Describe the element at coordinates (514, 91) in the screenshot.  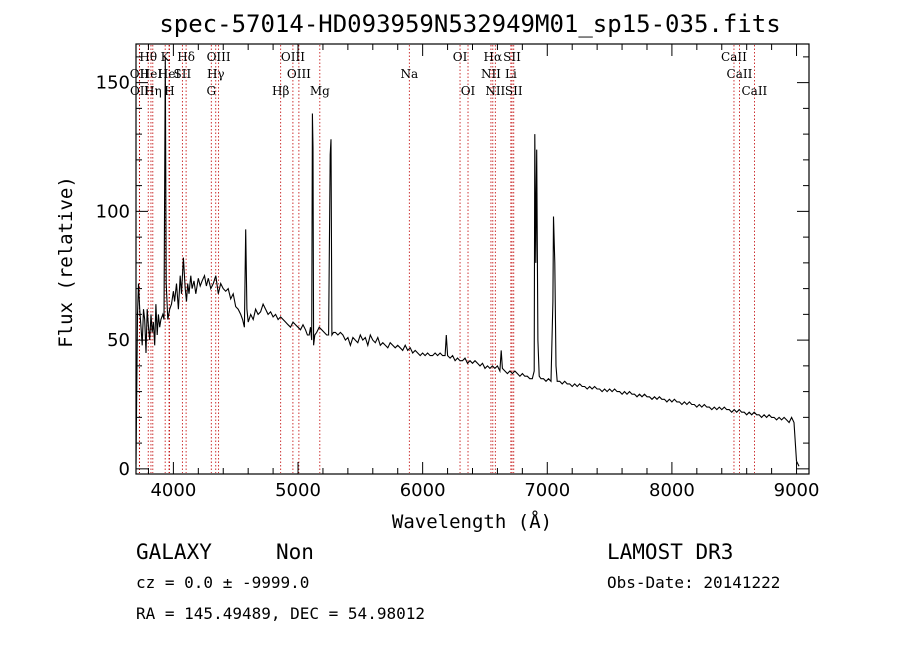
I see `line-marker-label-25: SII` at that location.